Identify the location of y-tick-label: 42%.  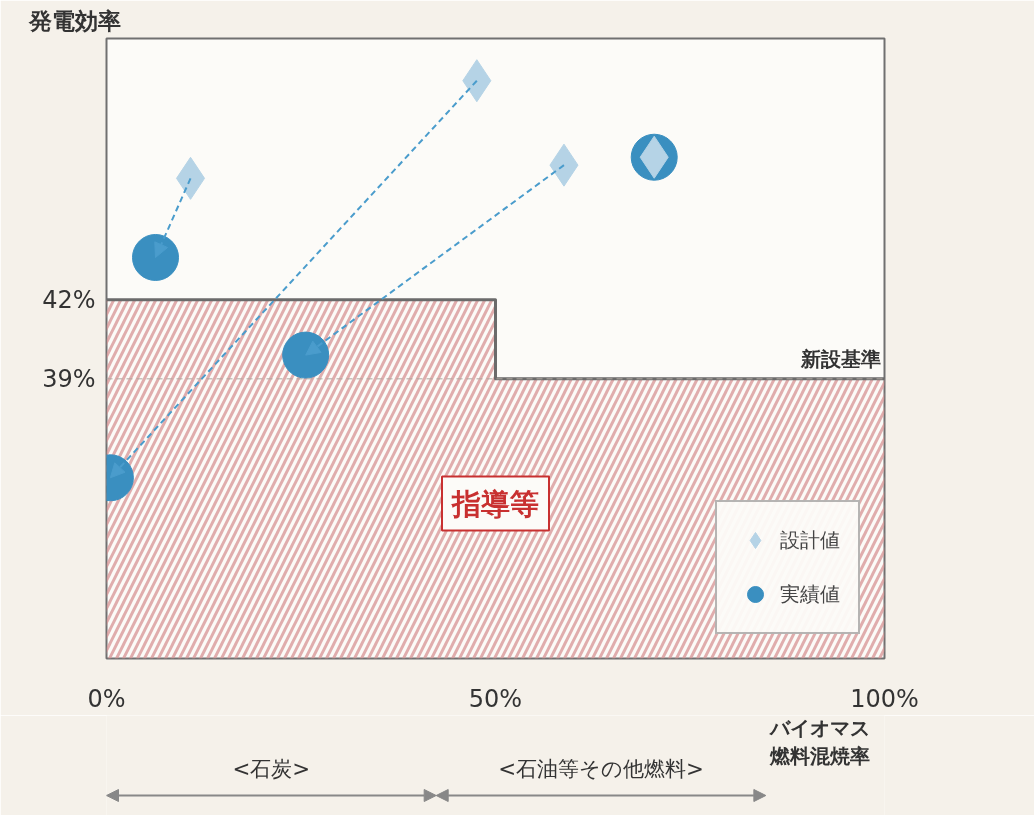
(69, 299).